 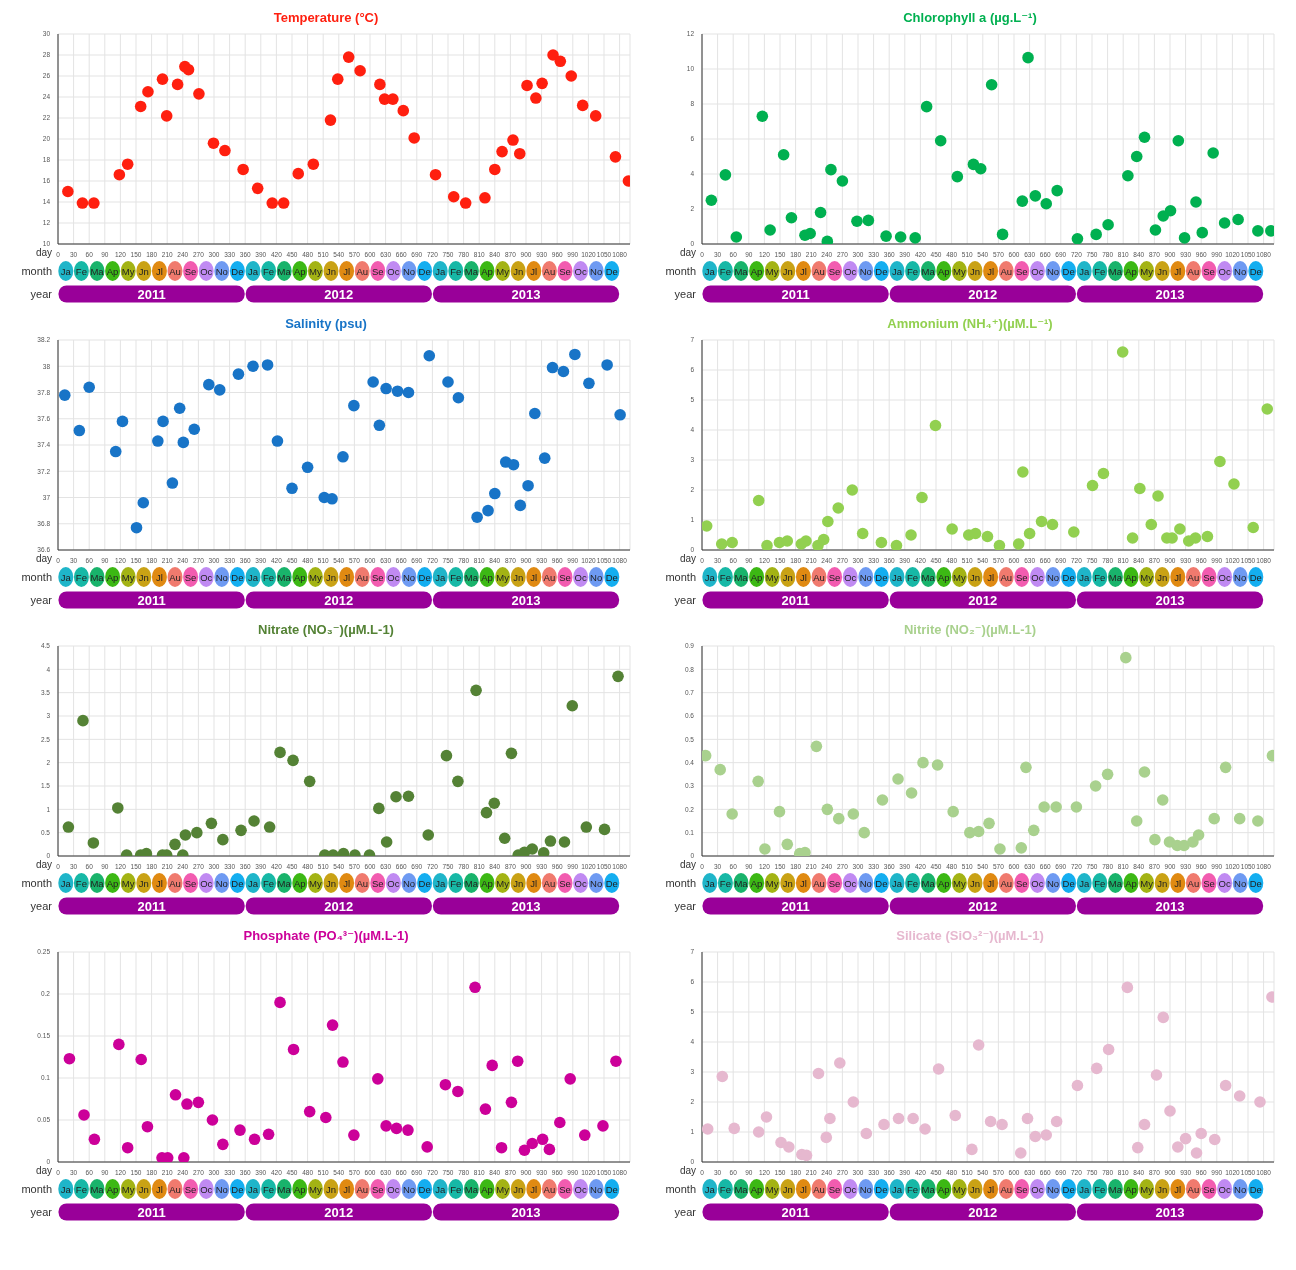 I want to click on x-axis-title: day, so click(x=687, y=1170).